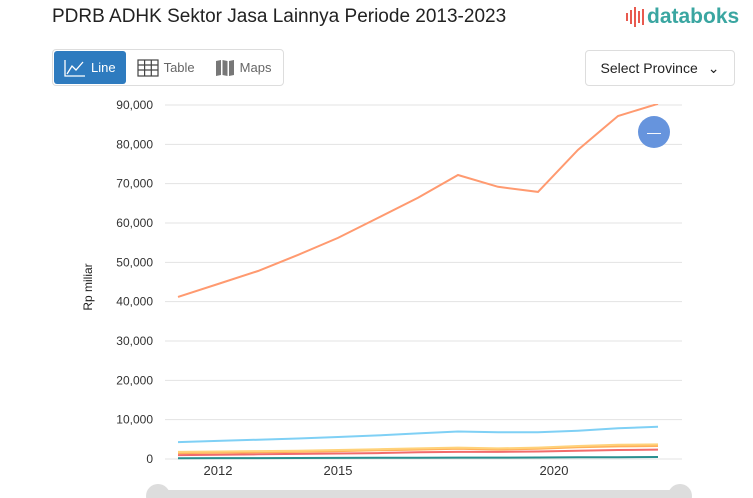  I want to click on logo-bars-icon, so click(635, 17).